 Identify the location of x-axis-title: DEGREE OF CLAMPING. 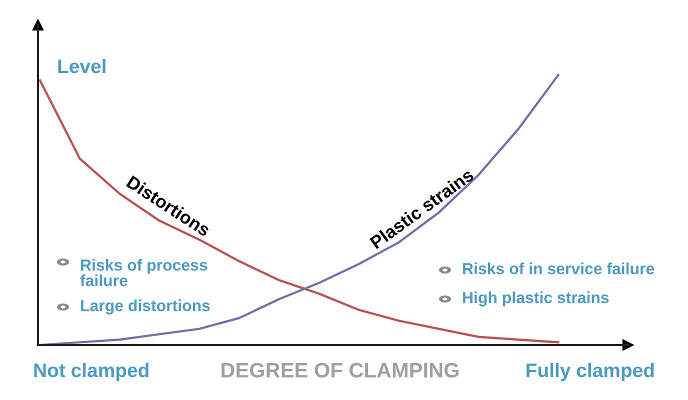
(340, 370).